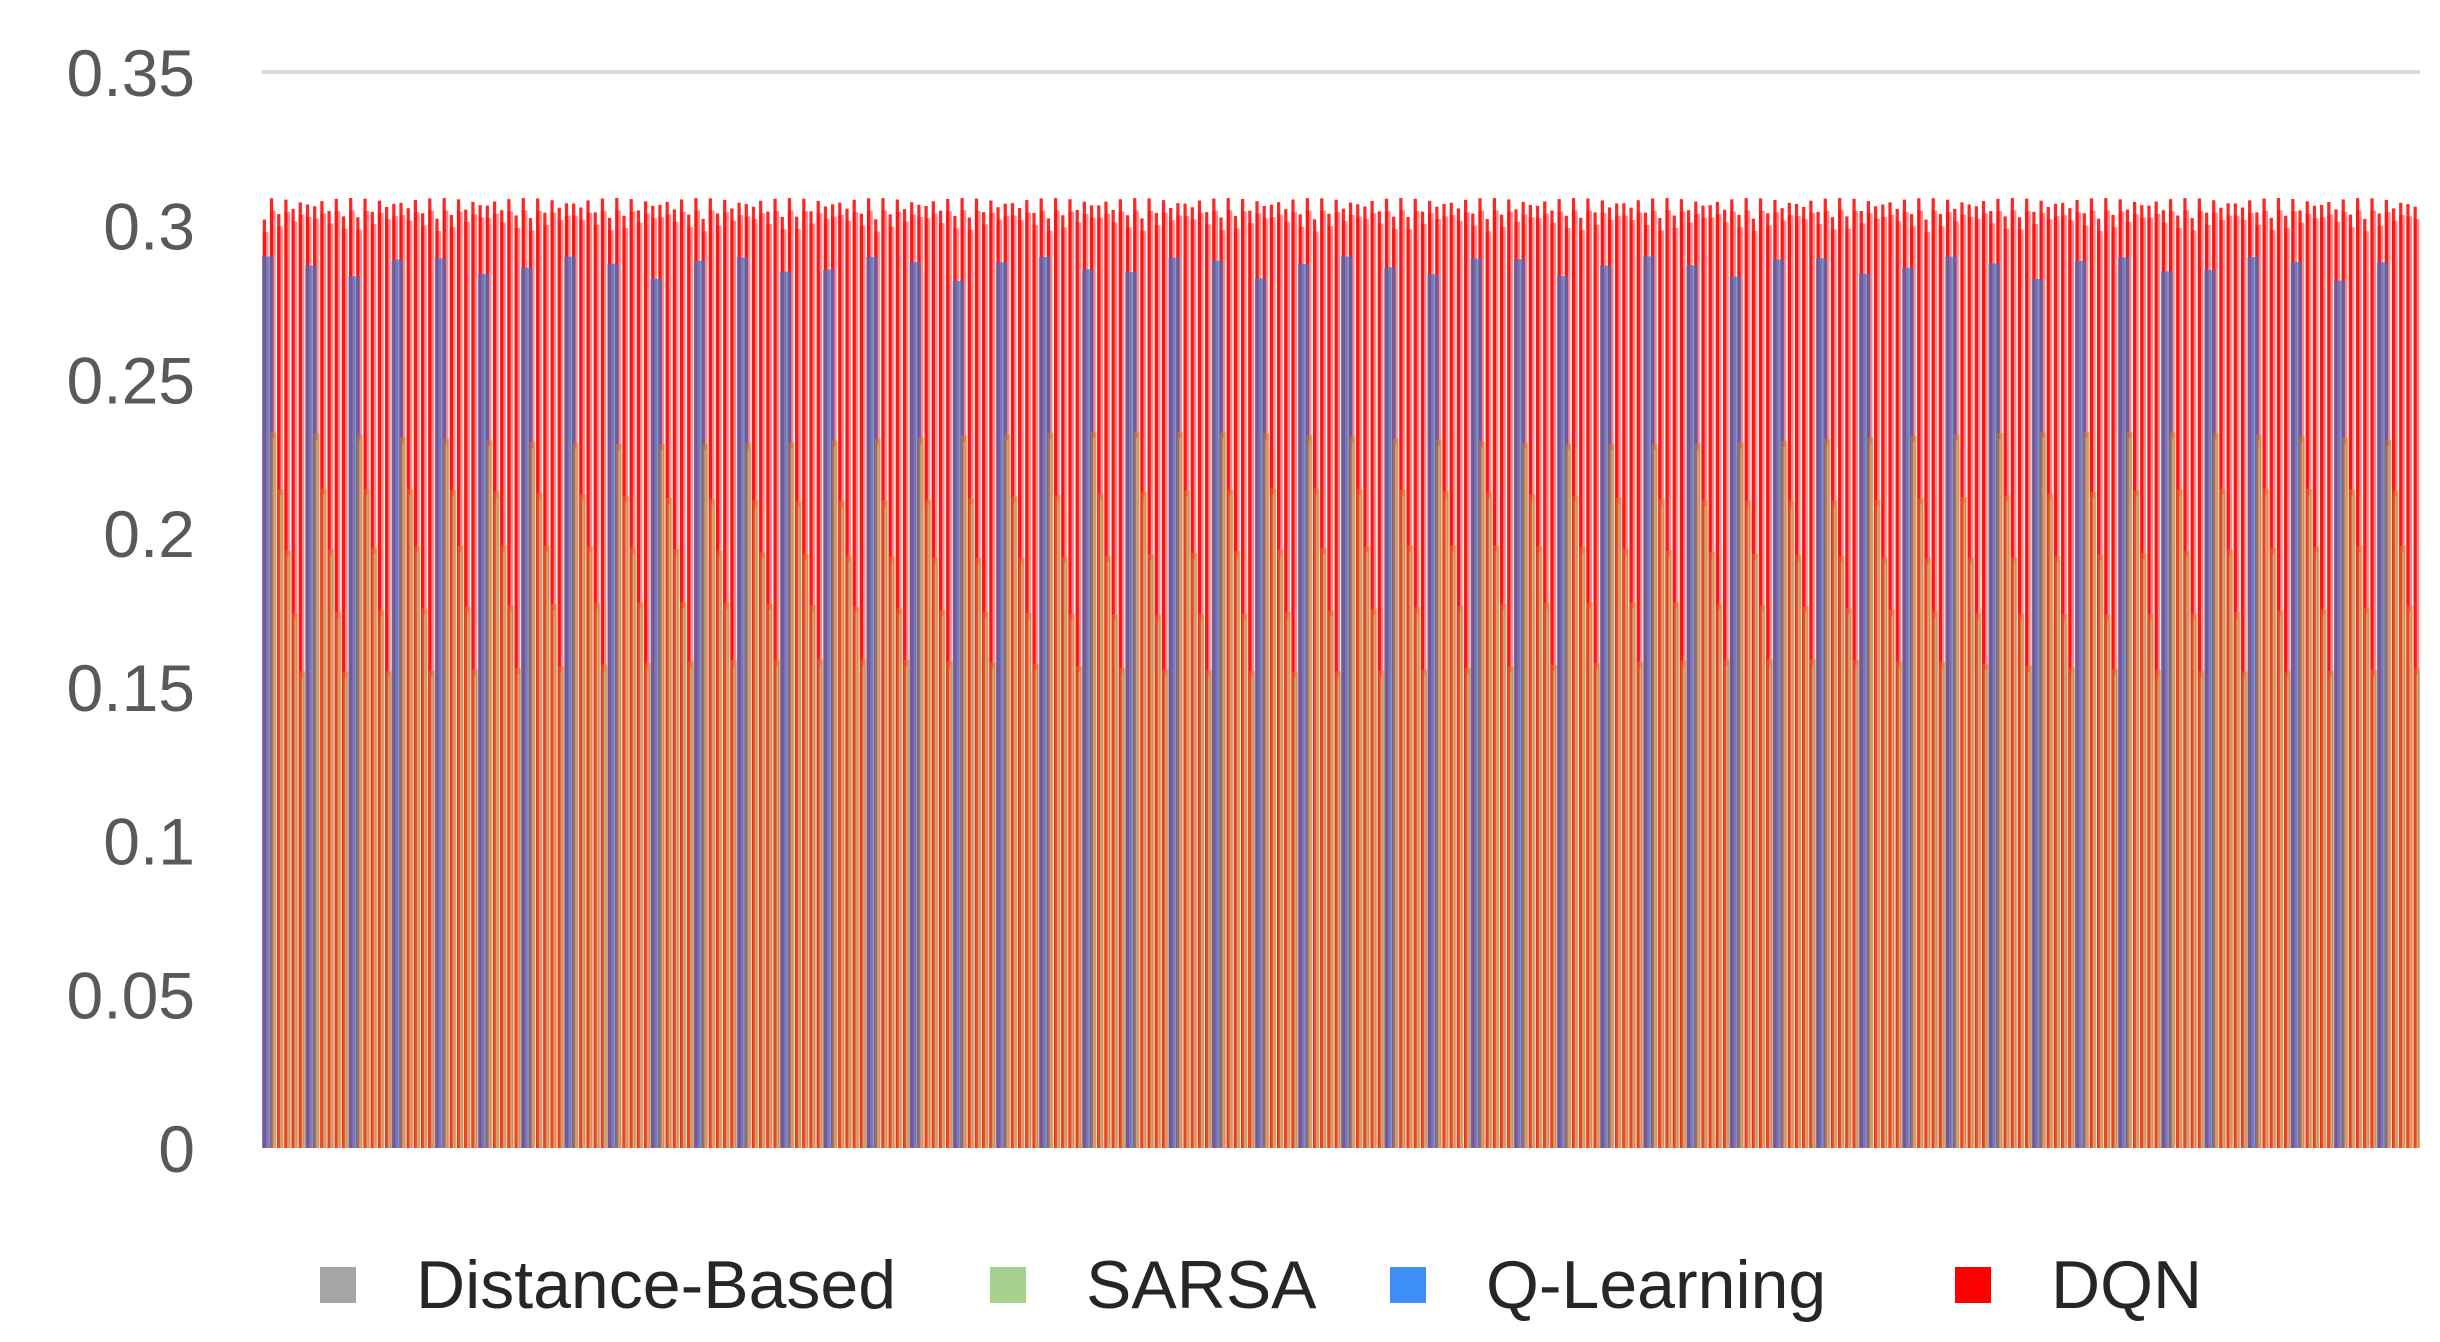 Image resolution: width=2440 pixels, height=1342 pixels. Describe the element at coordinates (131, 995) in the screenshot. I see `y-tick-label: 0.05` at that location.